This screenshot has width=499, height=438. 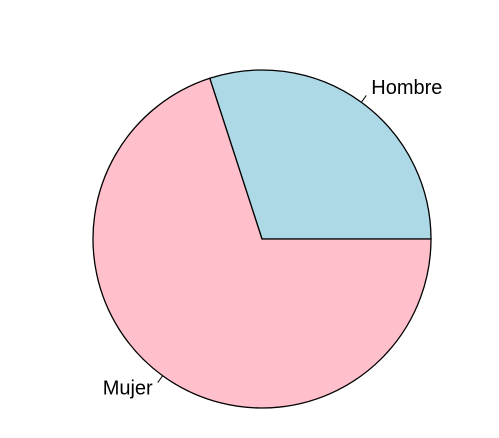 I want to click on slice-label: Hombre, so click(x=406, y=88).